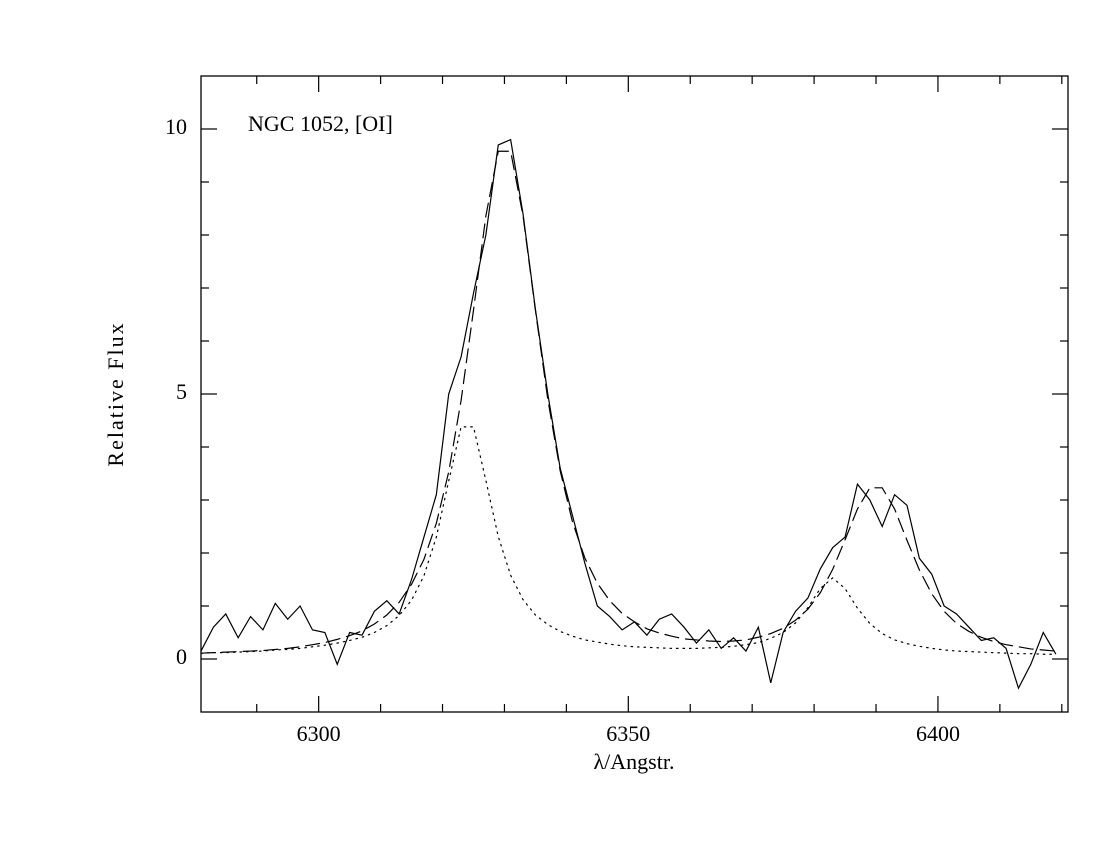 Image resolution: width=1100 pixels, height=850 pixels. What do you see at coordinates (181, 656) in the screenshot?
I see `y-tick-label: 0` at bounding box center [181, 656].